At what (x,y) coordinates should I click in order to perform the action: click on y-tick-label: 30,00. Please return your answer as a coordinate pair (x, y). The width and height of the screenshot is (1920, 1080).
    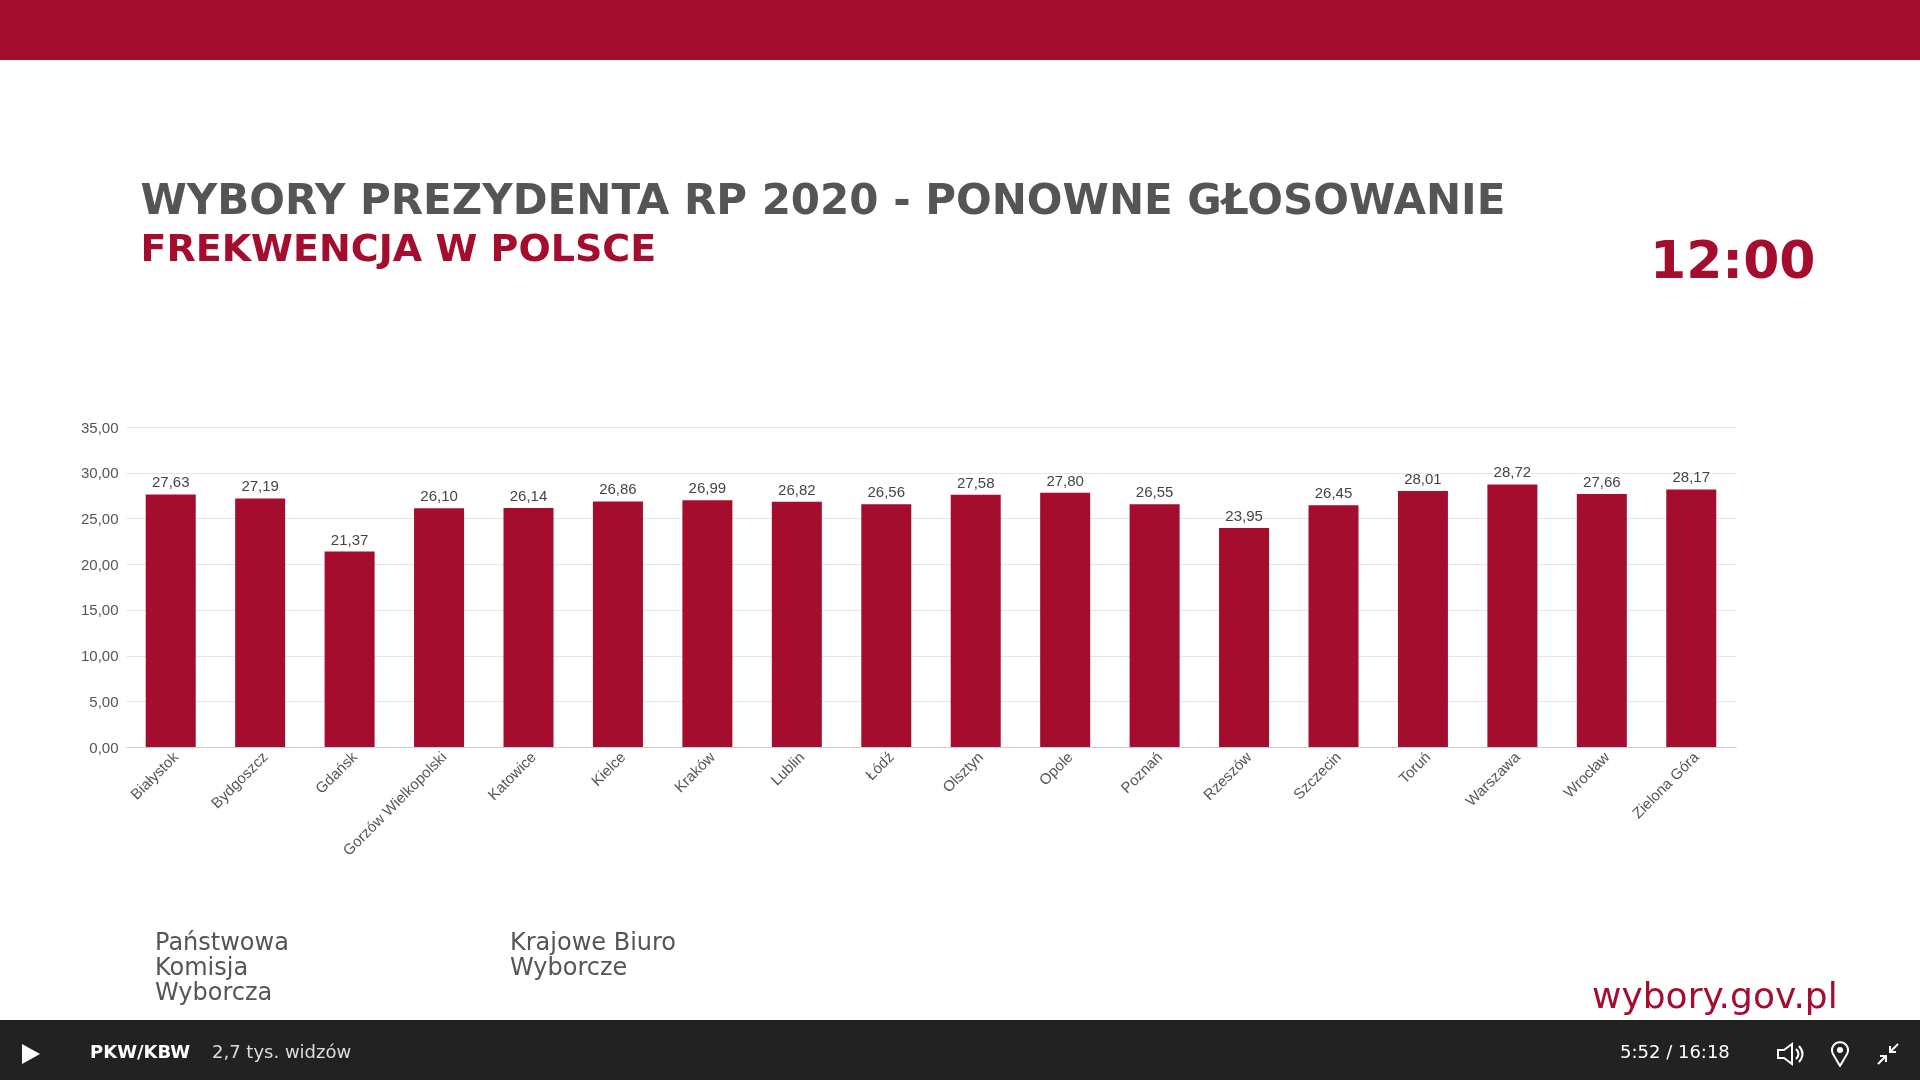
    Looking at the image, I should click on (99, 473).